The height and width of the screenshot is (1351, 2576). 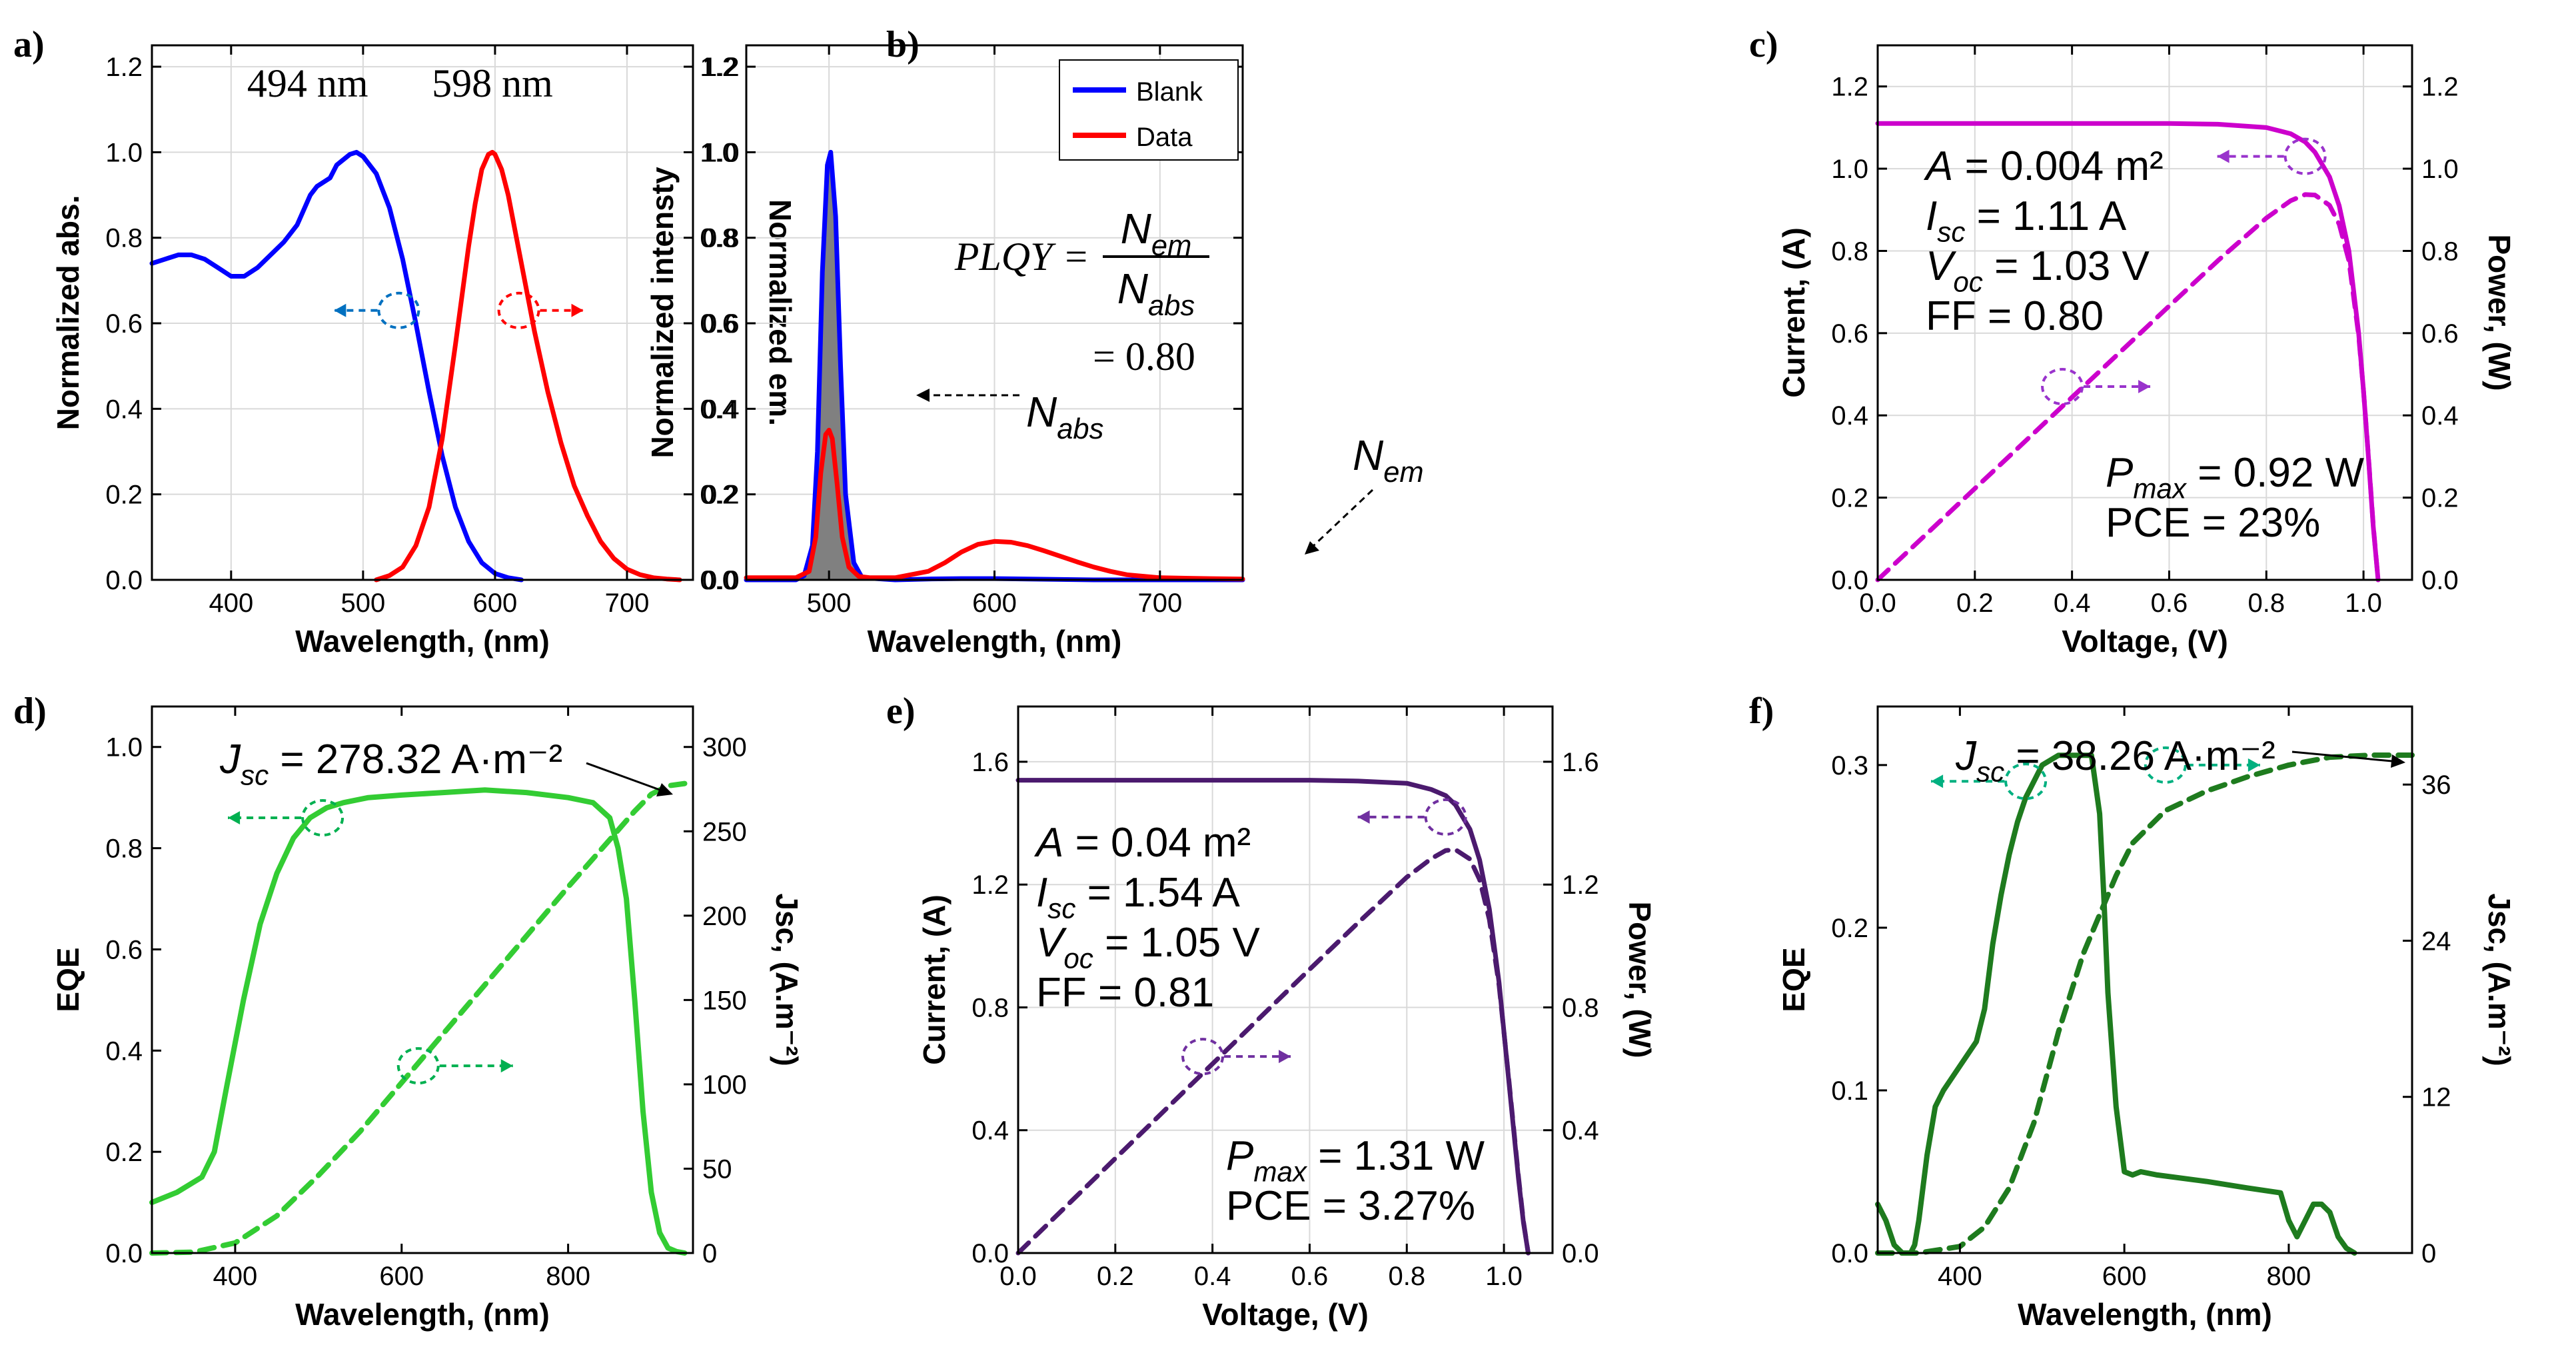 I want to click on y2-tick-label: 100, so click(x=724, y=1085).